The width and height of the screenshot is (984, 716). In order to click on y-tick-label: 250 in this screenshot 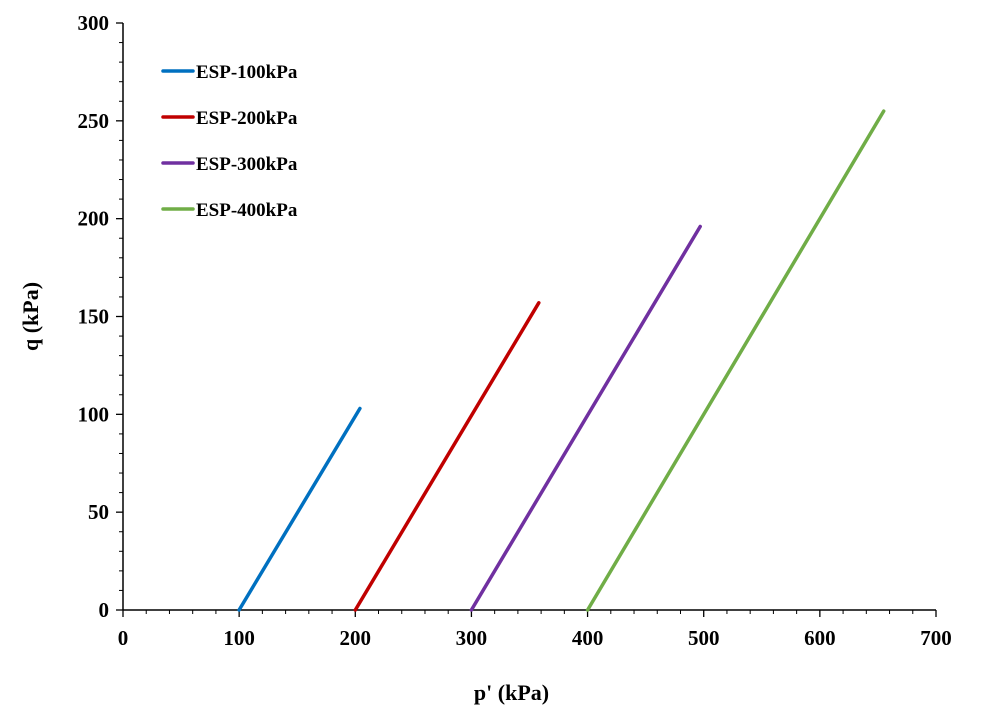, I will do `click(94, 121)`.